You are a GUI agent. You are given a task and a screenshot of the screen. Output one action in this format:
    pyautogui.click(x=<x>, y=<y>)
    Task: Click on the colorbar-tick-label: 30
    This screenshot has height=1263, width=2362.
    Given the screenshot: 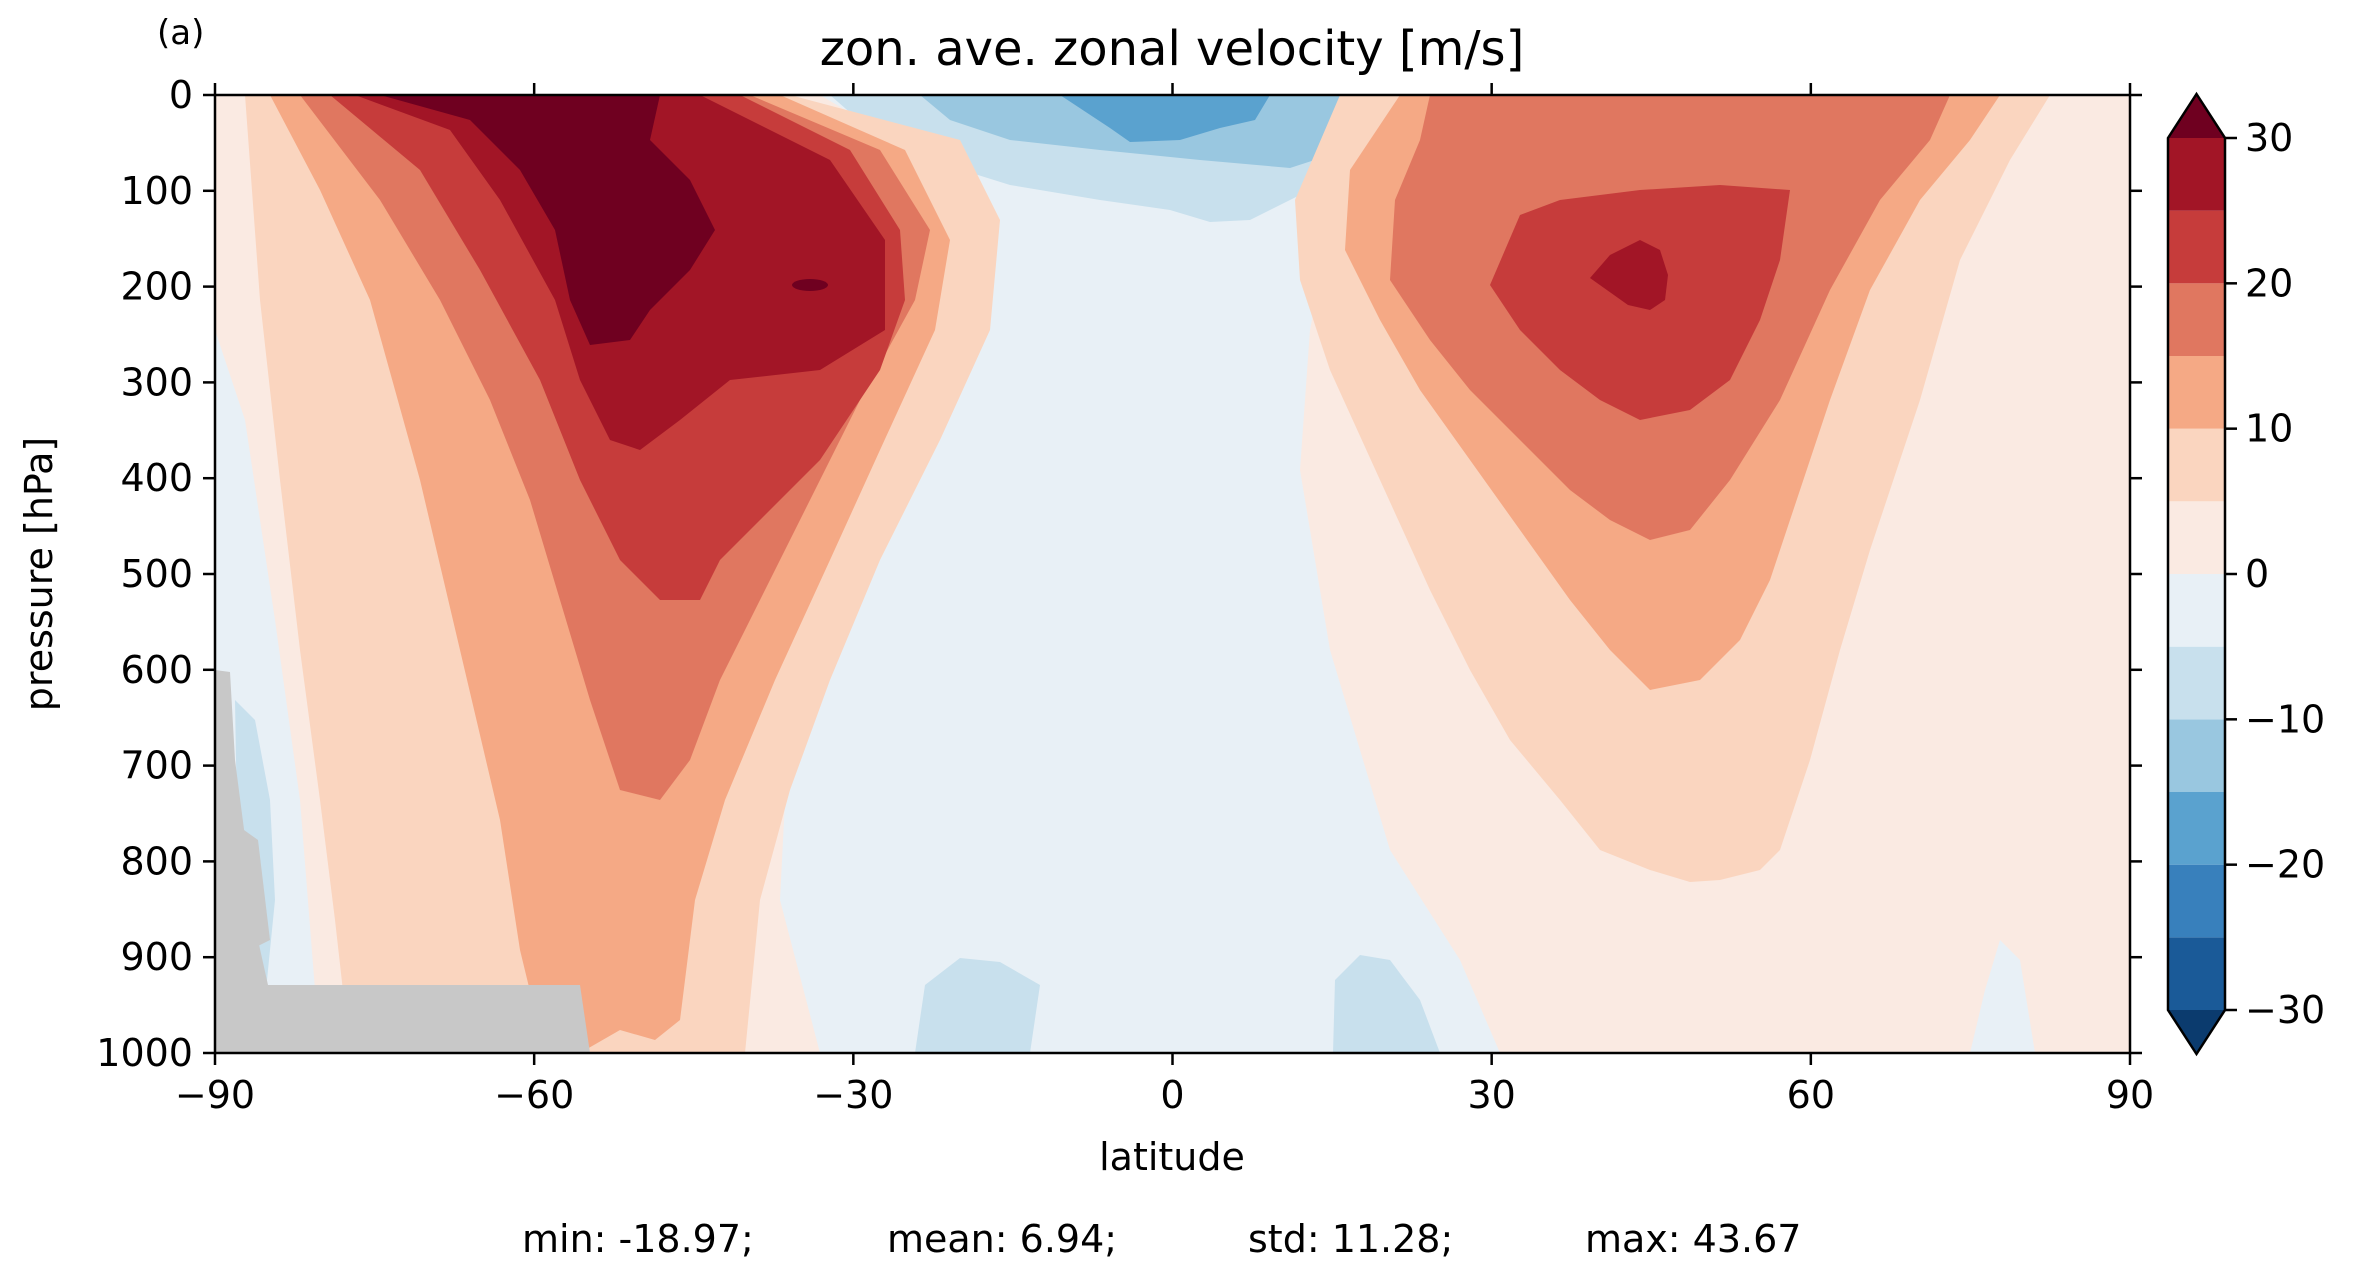 What is the action you would take?
    pyautogui.click(x=2269, y=138)
    